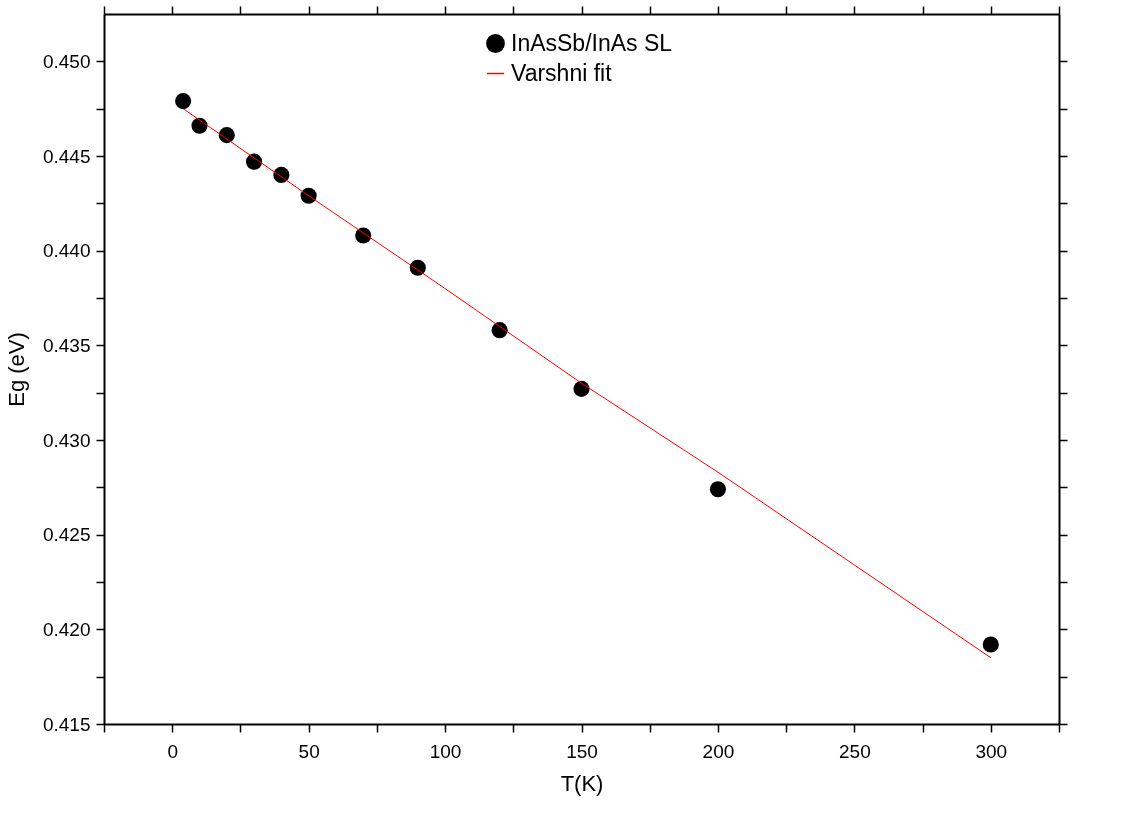 The height and width of the screenshot is (834, 1124). Describe the element at coordinates (66, 535) in the screenshot. I see `y-tick-label: 0.425` at that location.